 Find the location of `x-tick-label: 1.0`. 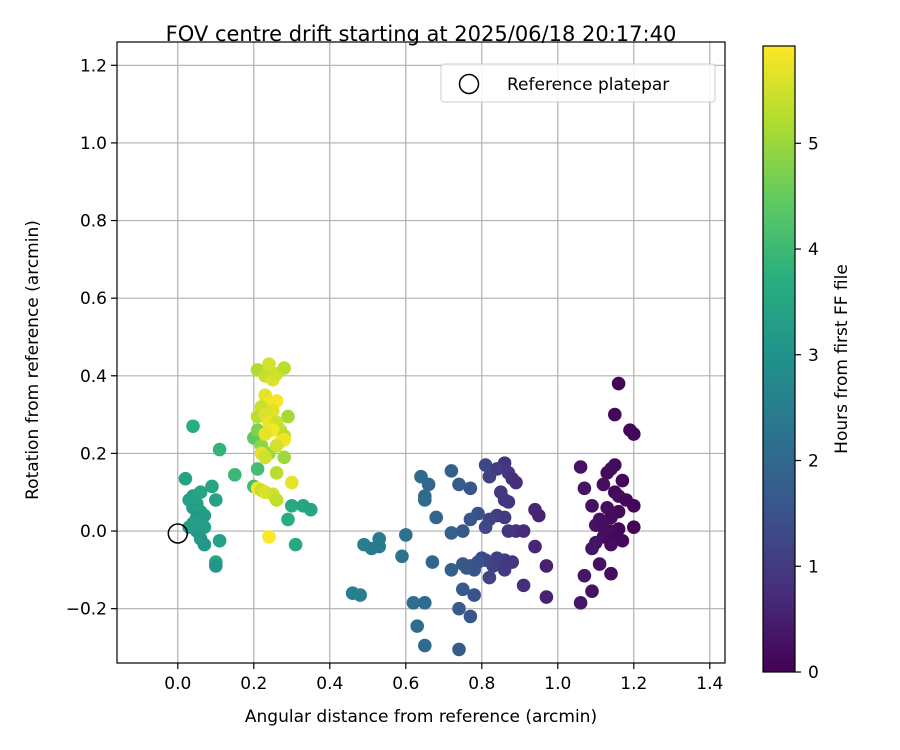

x-tick-label: 1.0 is located at coordinates (557, 684).